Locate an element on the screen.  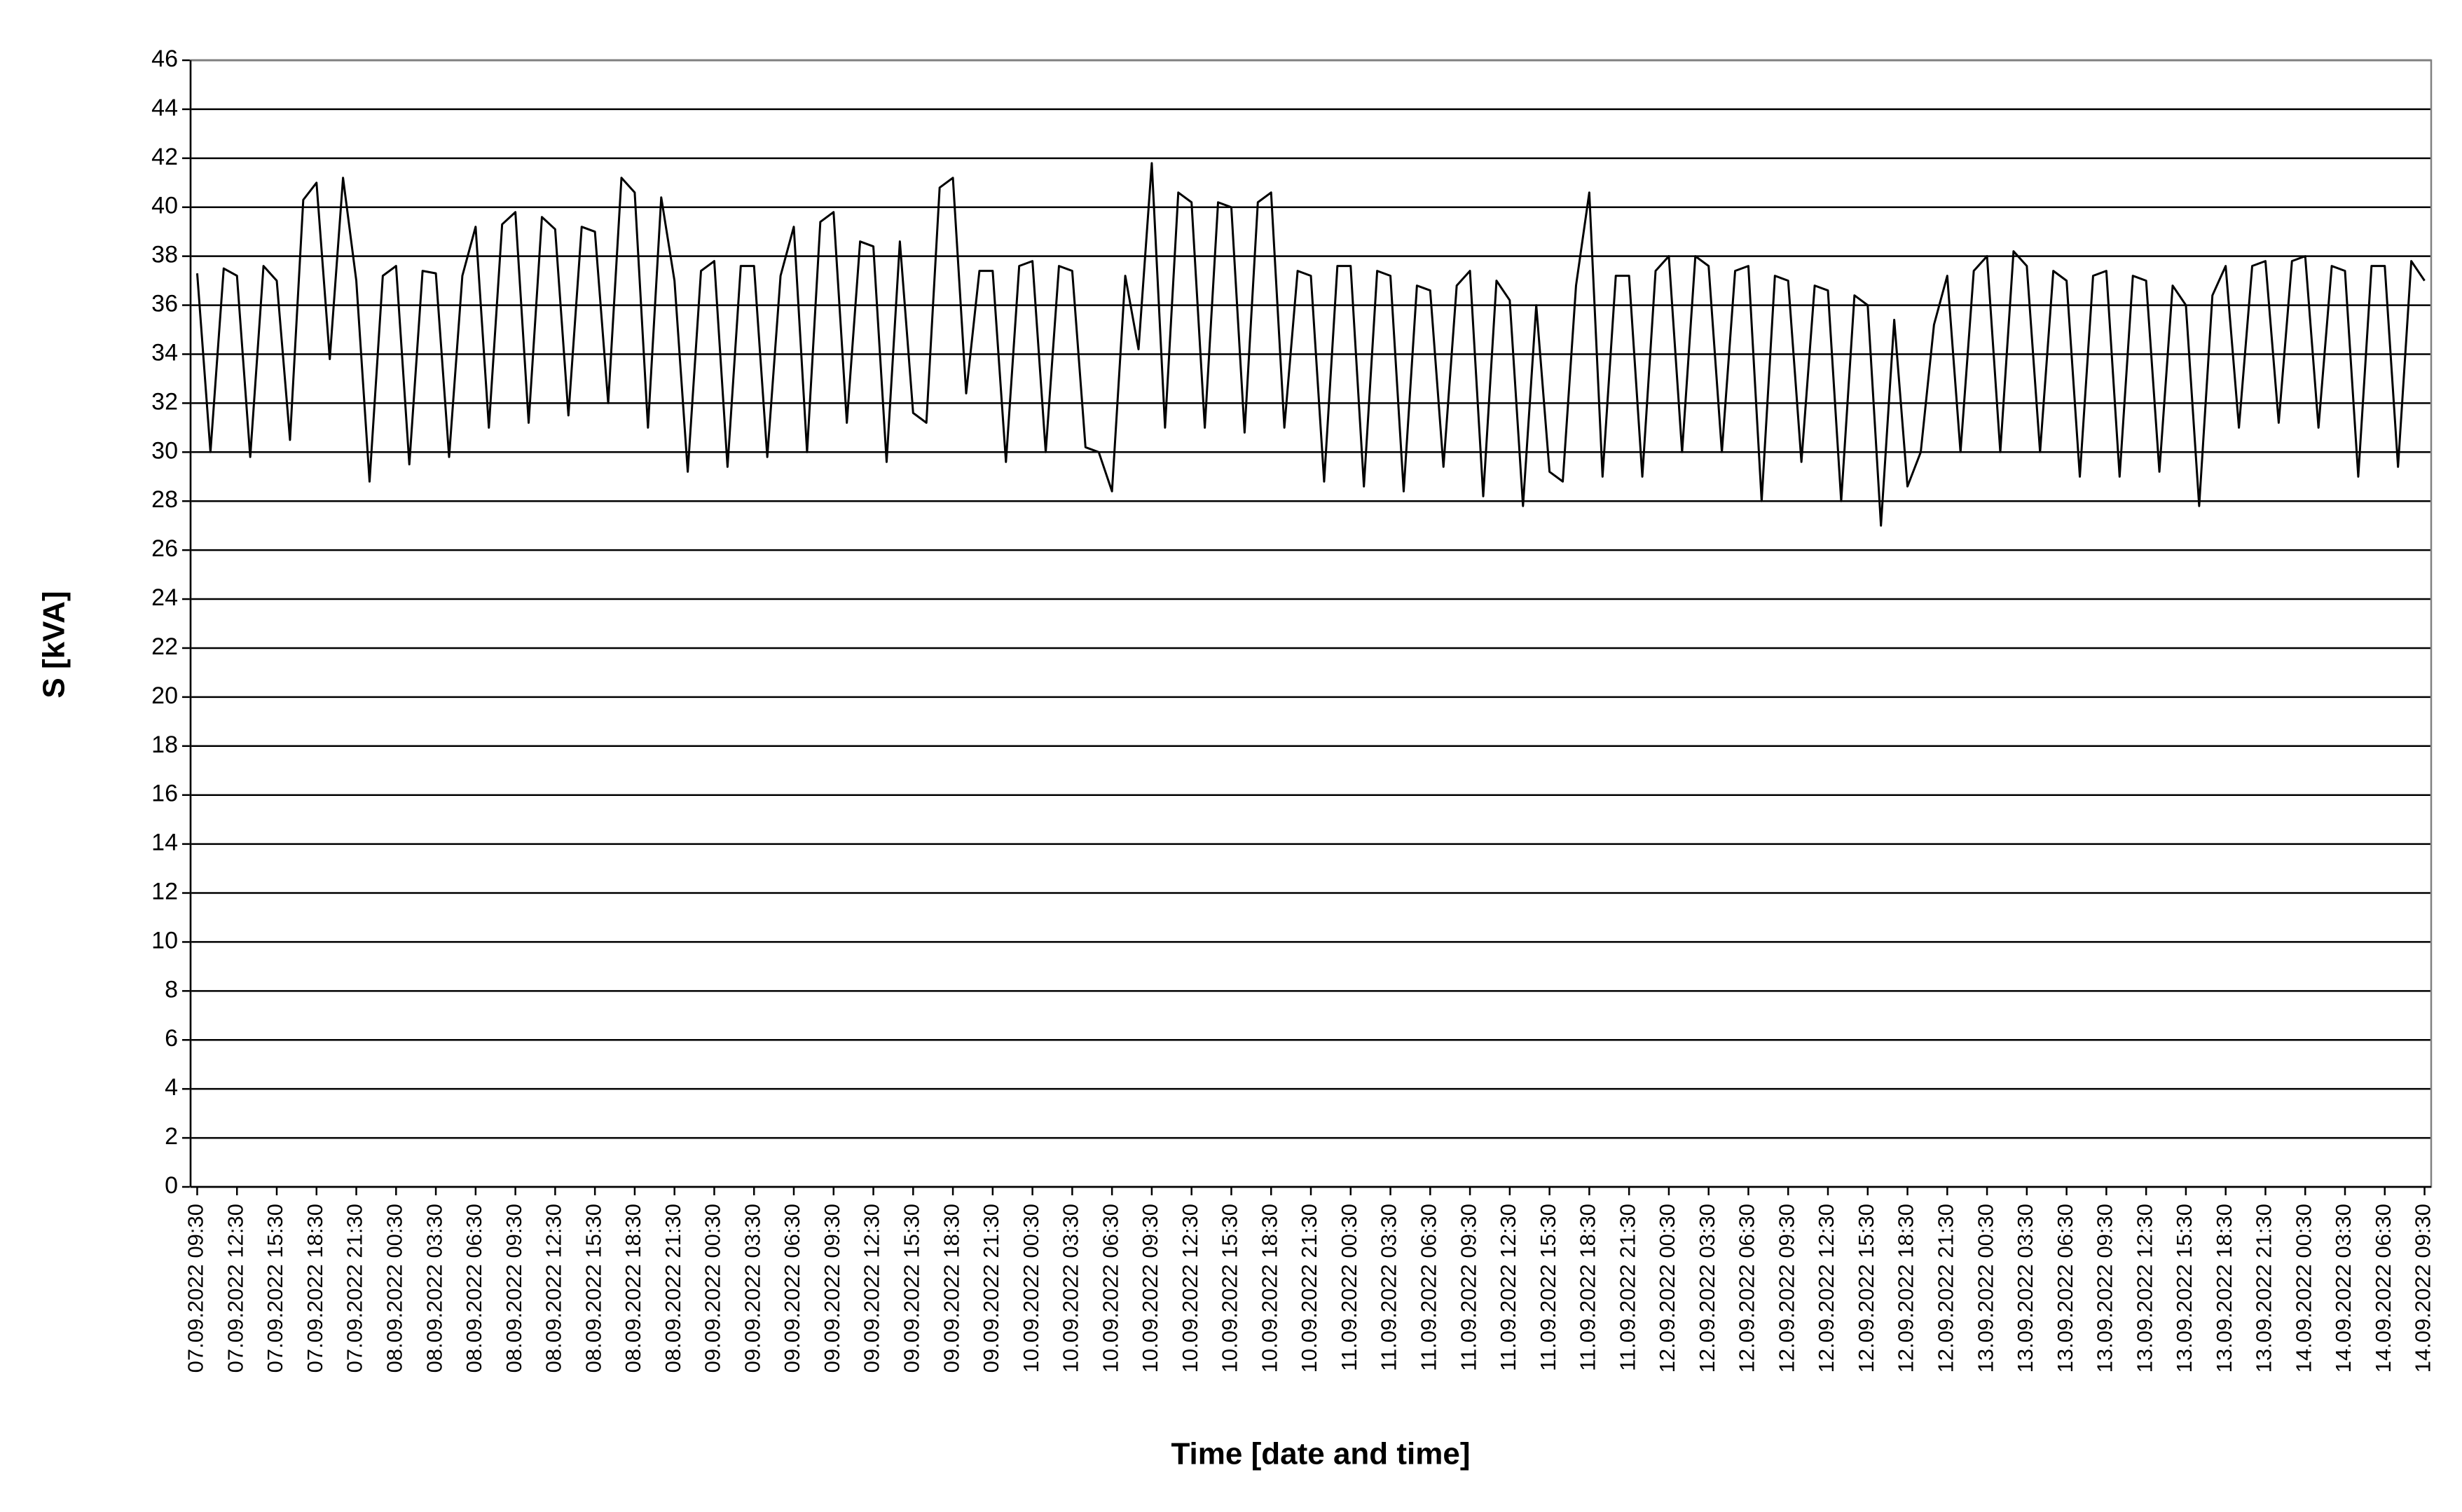
x-tick-label: 09.09.2022 18:30 is located at coordinates (951, 1288).